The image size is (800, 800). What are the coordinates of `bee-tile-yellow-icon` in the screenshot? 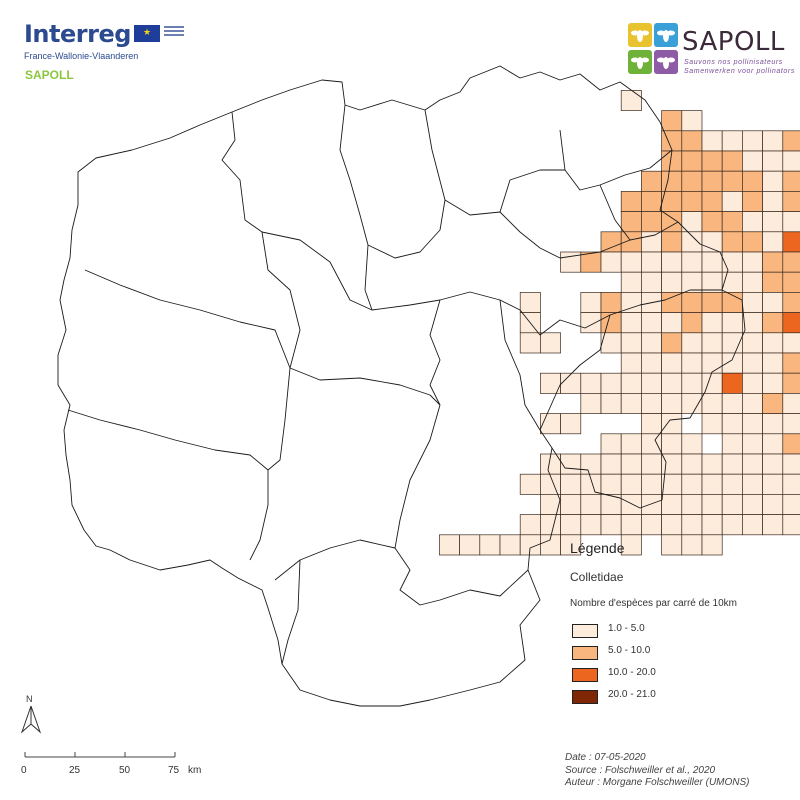 It's located at (640, 35).